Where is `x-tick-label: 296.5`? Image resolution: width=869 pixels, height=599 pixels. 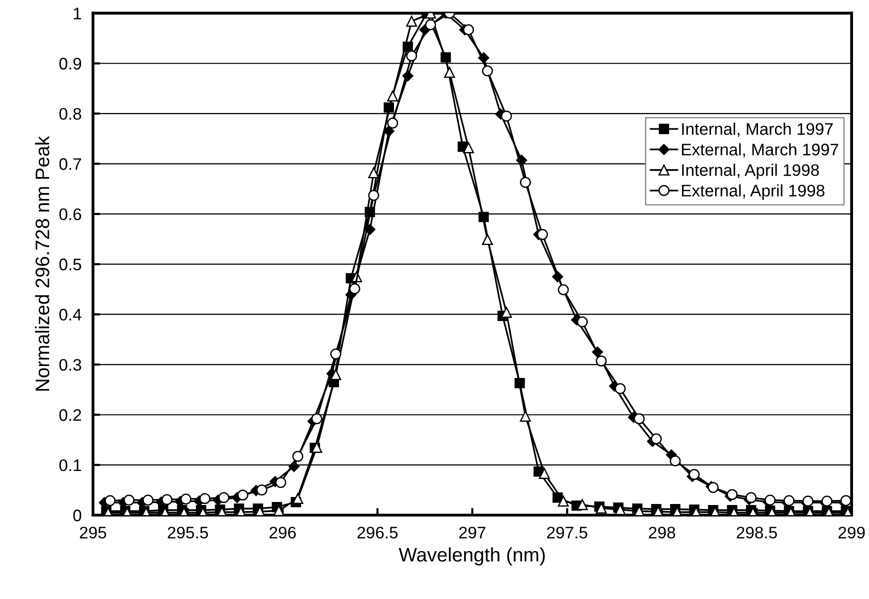 x-tick-label: 296.5 is located at coordinates (377, 532).